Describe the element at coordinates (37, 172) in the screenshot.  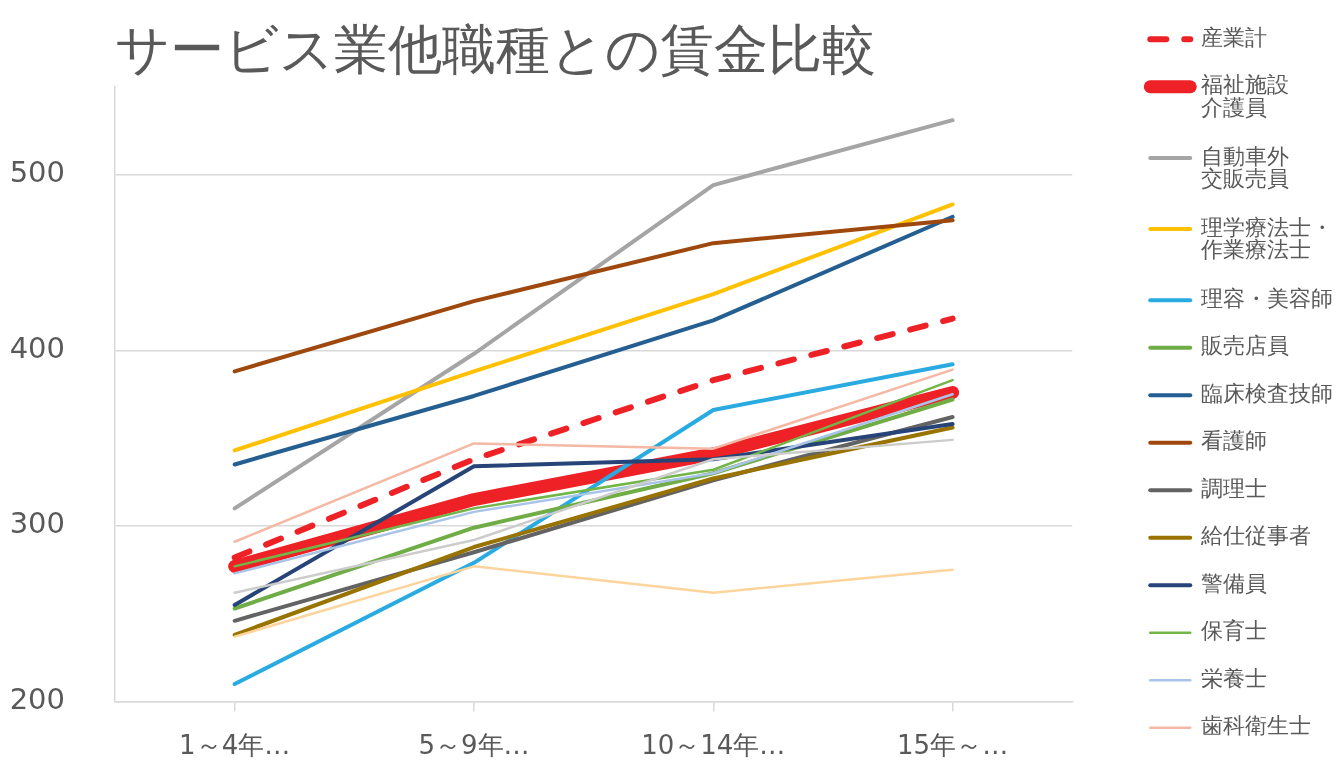
I see `y-tick-label: 500` at that location.